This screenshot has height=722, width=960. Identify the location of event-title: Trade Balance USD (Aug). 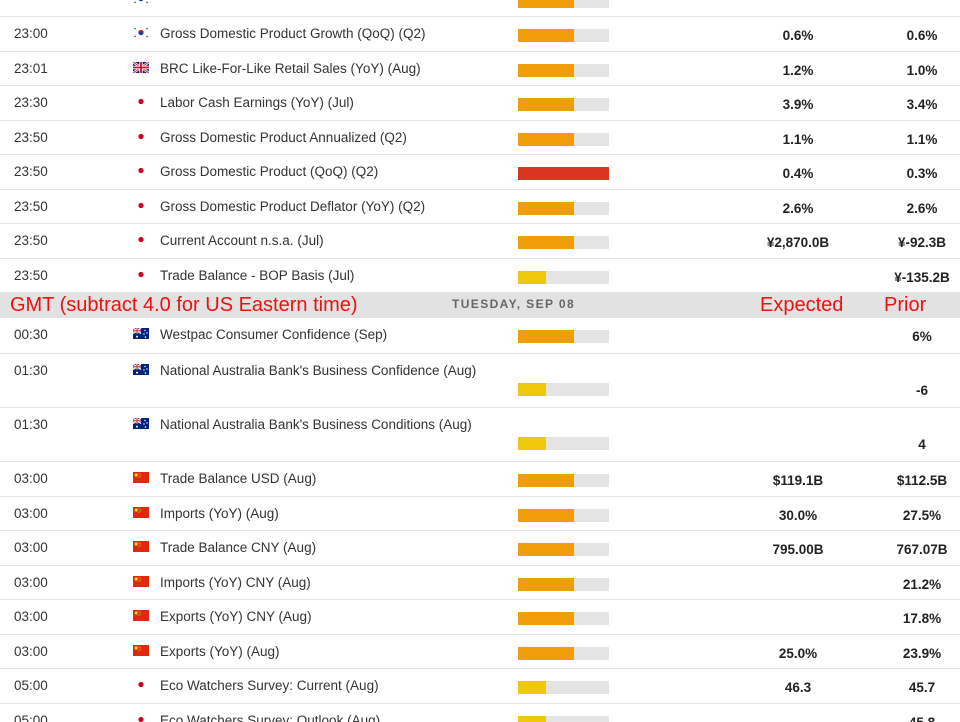
(238, 478).